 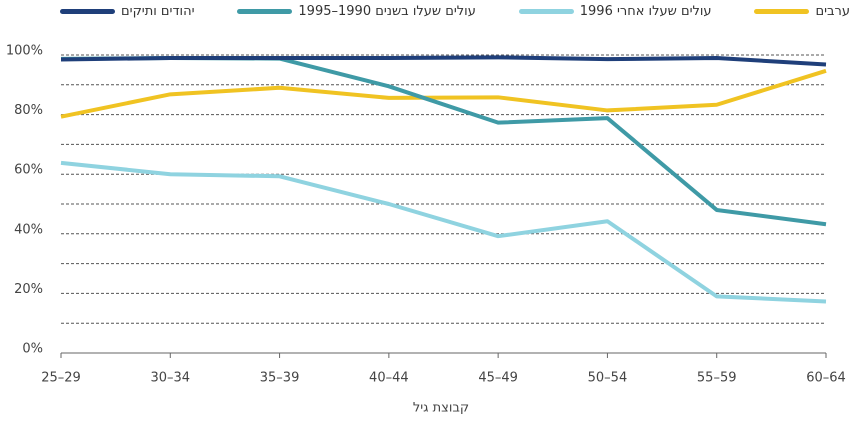 What do you see at coordinates (32, 349) in the screenshot?
I see `y-tick-label: 0%` at bounding box center [32, 349].